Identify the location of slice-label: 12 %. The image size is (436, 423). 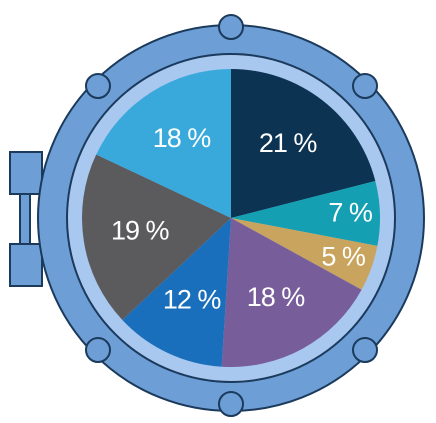
(192, 300).